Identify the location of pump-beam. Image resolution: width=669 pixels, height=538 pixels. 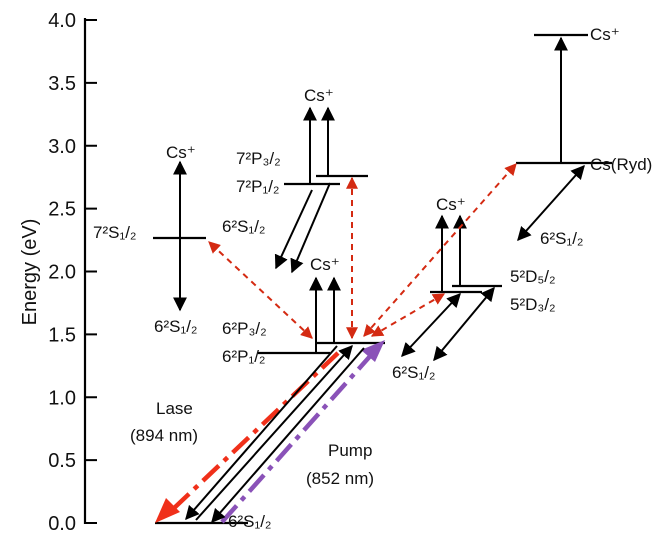
(297, 438).